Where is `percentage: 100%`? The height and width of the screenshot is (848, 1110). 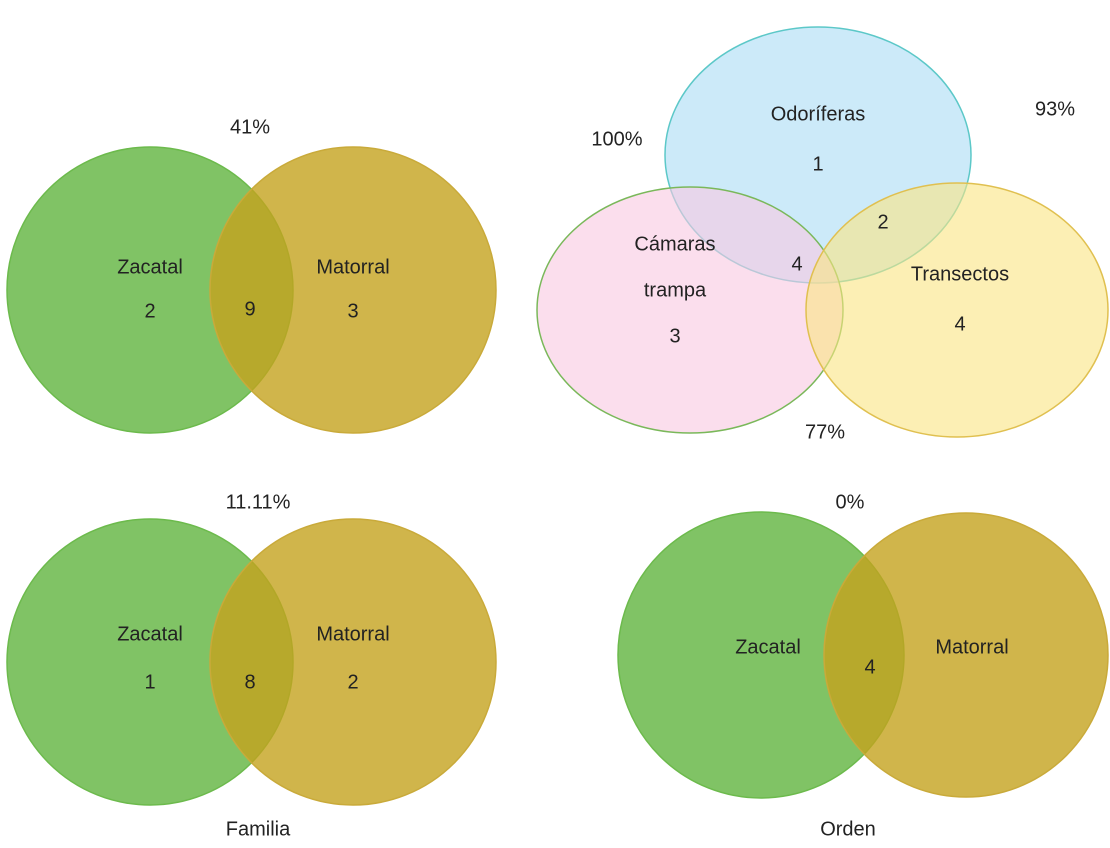
percentage: 100% is located at coordinates (616, 139).